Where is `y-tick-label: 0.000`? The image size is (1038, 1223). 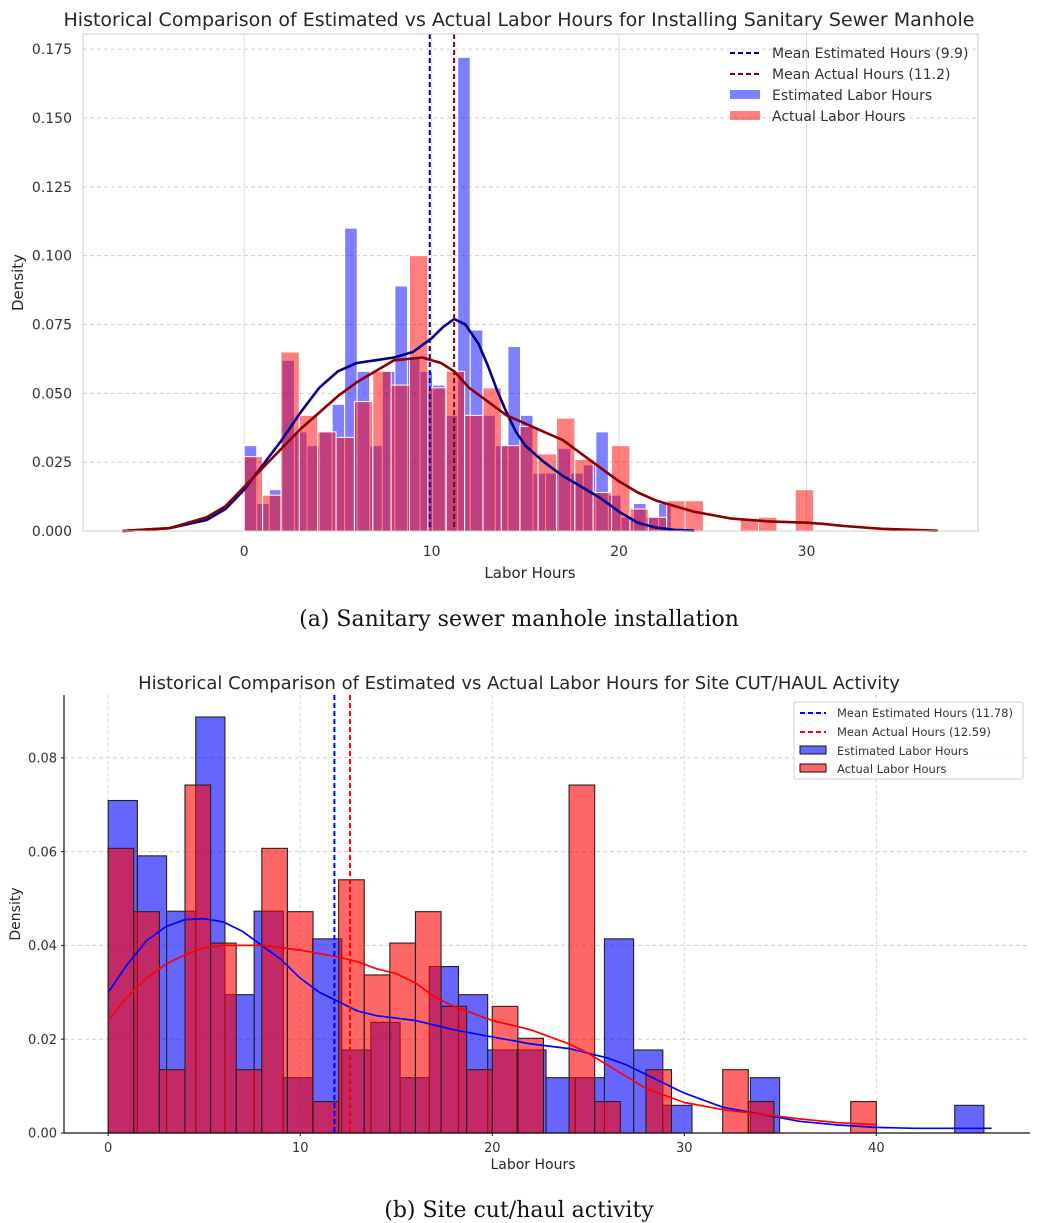
y-tick-label: 0.000 is located at coordinates (52, 532).